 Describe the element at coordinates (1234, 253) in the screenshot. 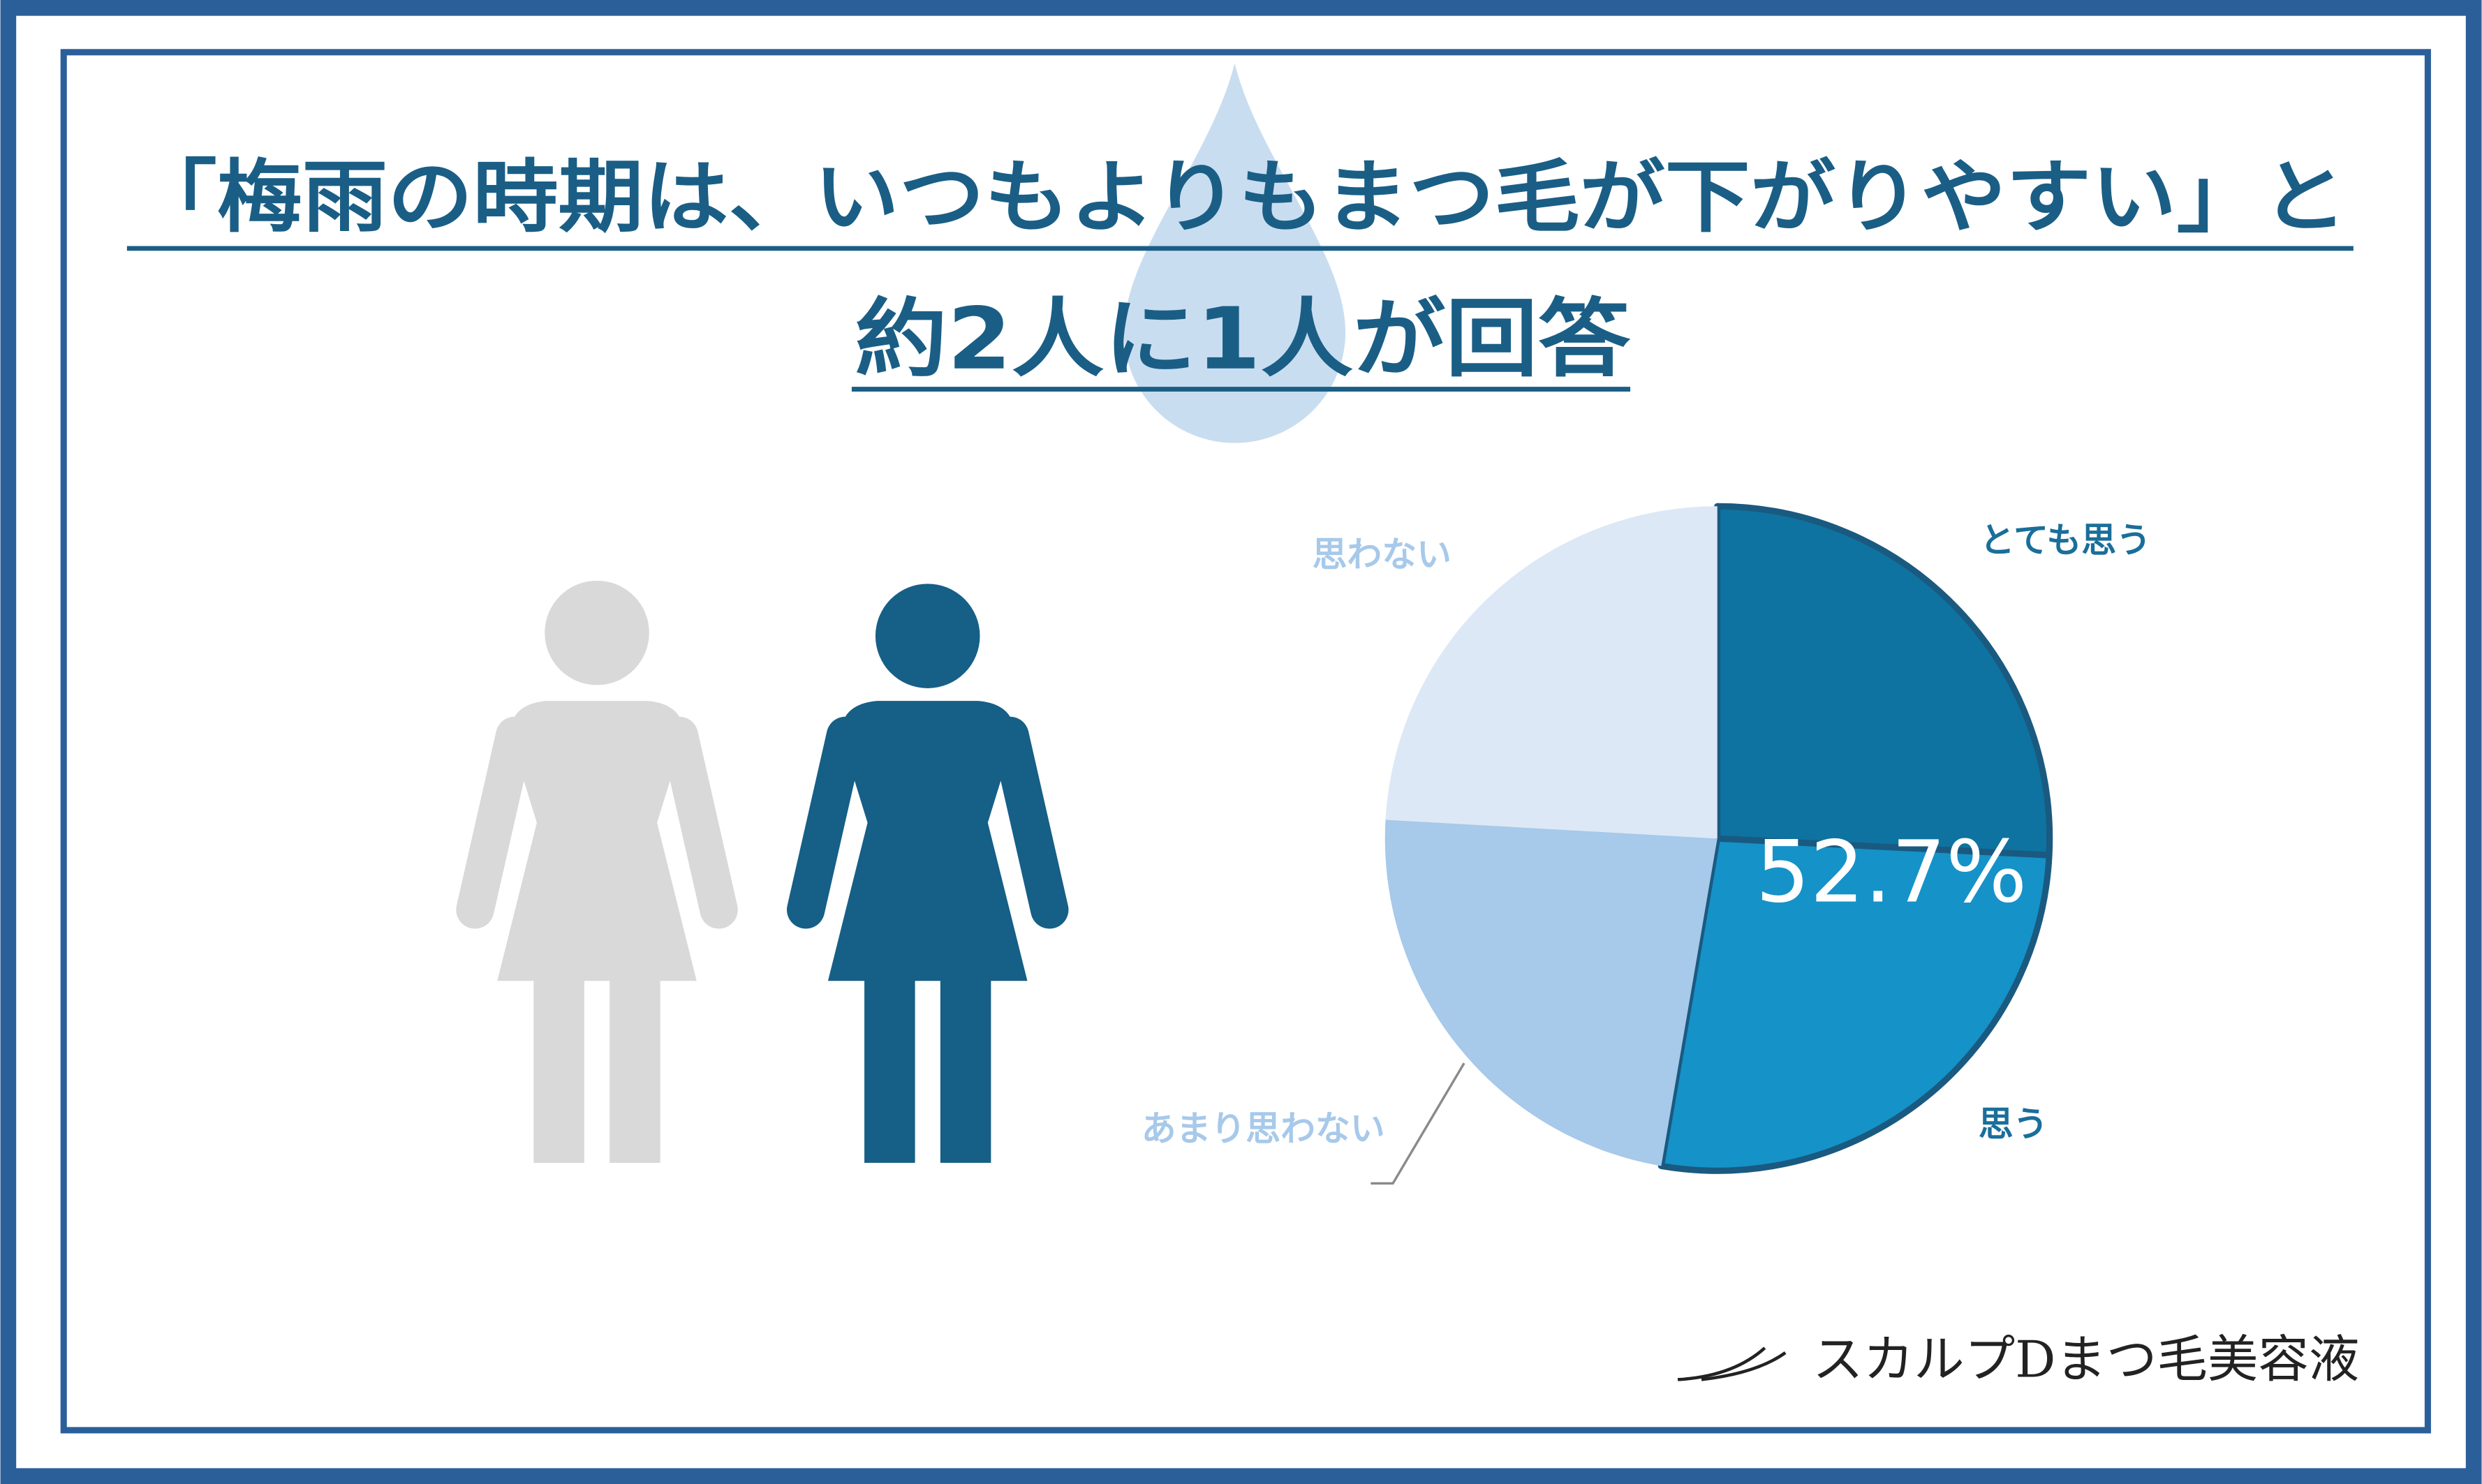

I see `water-drop` at that location.